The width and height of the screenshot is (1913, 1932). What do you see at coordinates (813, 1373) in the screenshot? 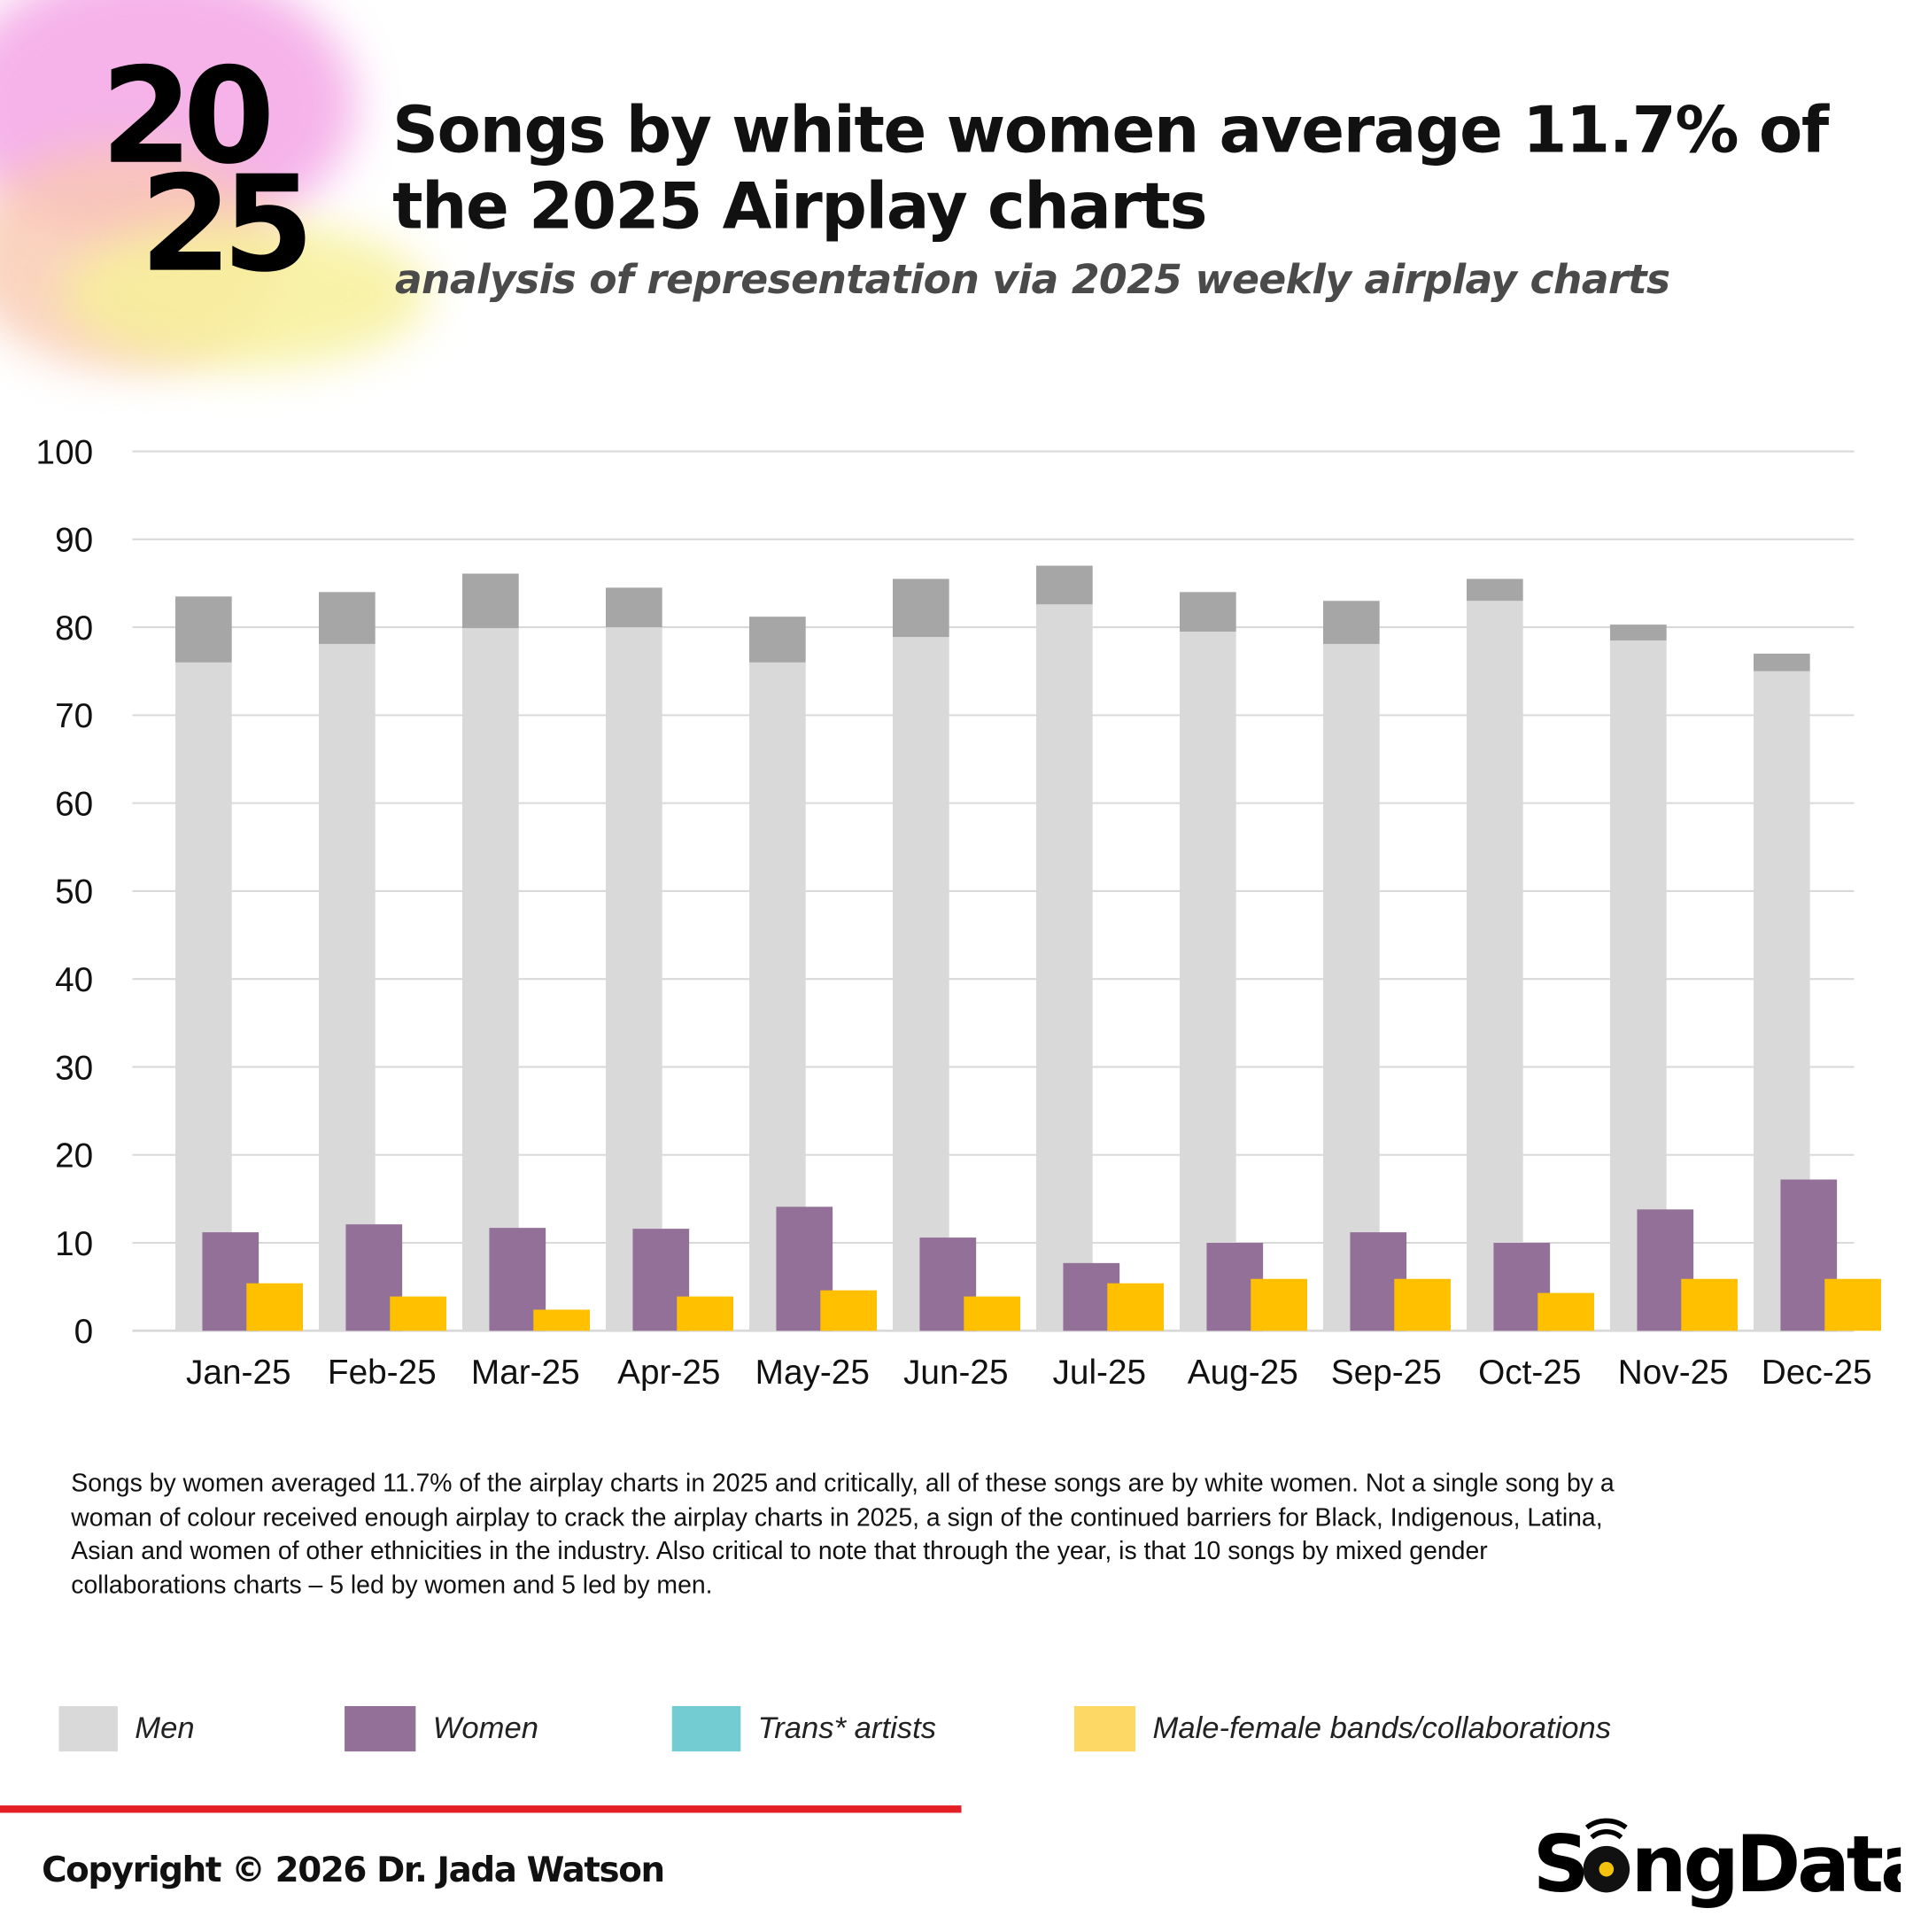
I see `x-tick-label: May-25` at bounding box center [813, 1373].